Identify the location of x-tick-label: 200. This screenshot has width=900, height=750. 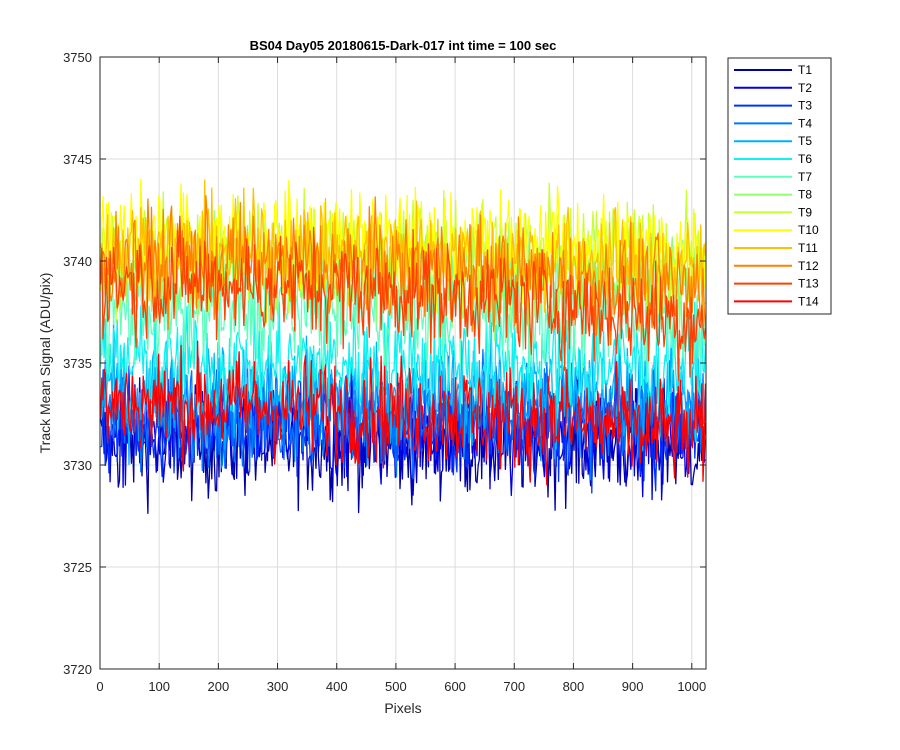
(219, 686).